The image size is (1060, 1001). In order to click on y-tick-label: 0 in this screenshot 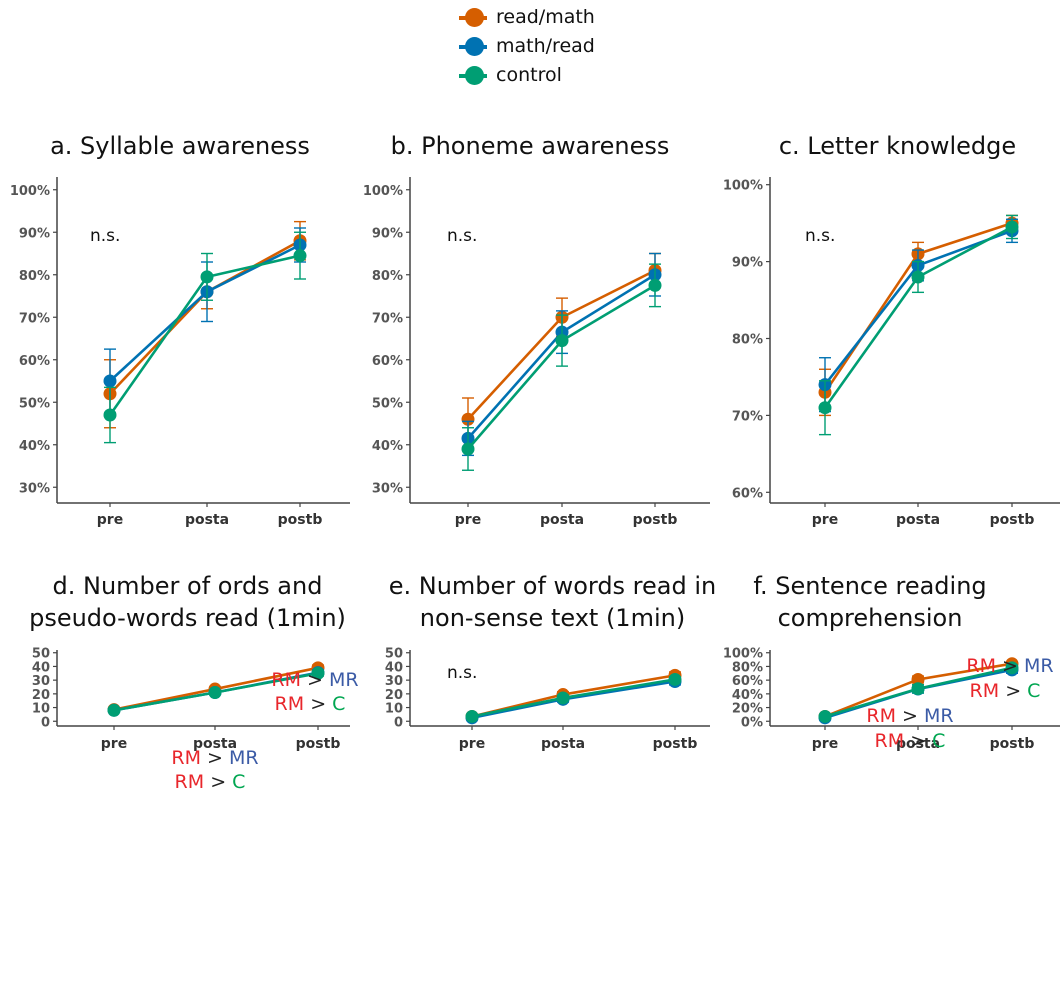, I will do `click(45, 722)`.